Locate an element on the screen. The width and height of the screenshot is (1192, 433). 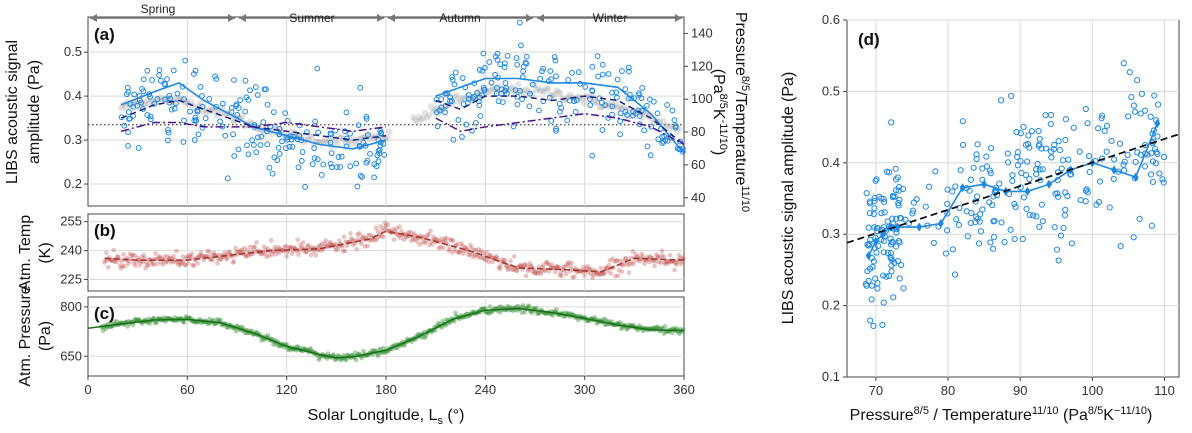
d-x-pressure-sup: 8/5 is located at coordinates (921, 411).